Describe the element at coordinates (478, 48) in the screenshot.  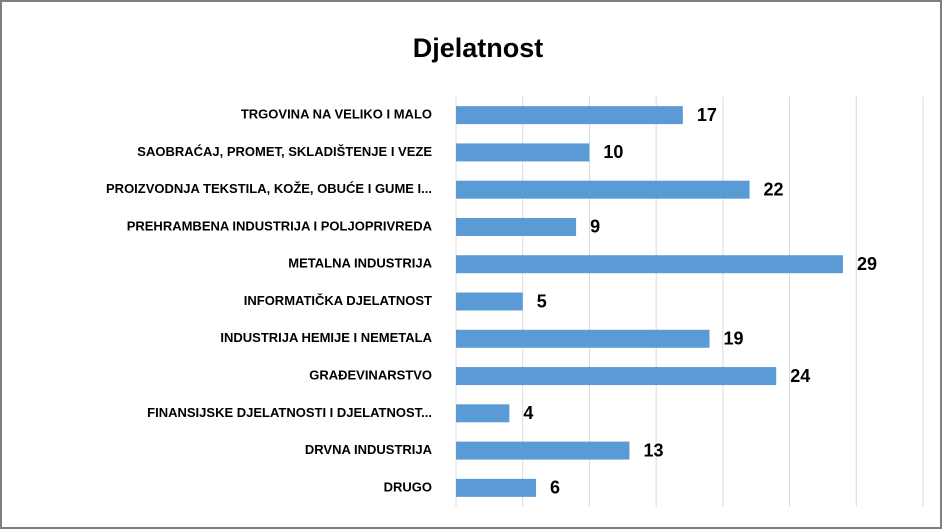
I see `chart-title: Djelatnost` at that location.